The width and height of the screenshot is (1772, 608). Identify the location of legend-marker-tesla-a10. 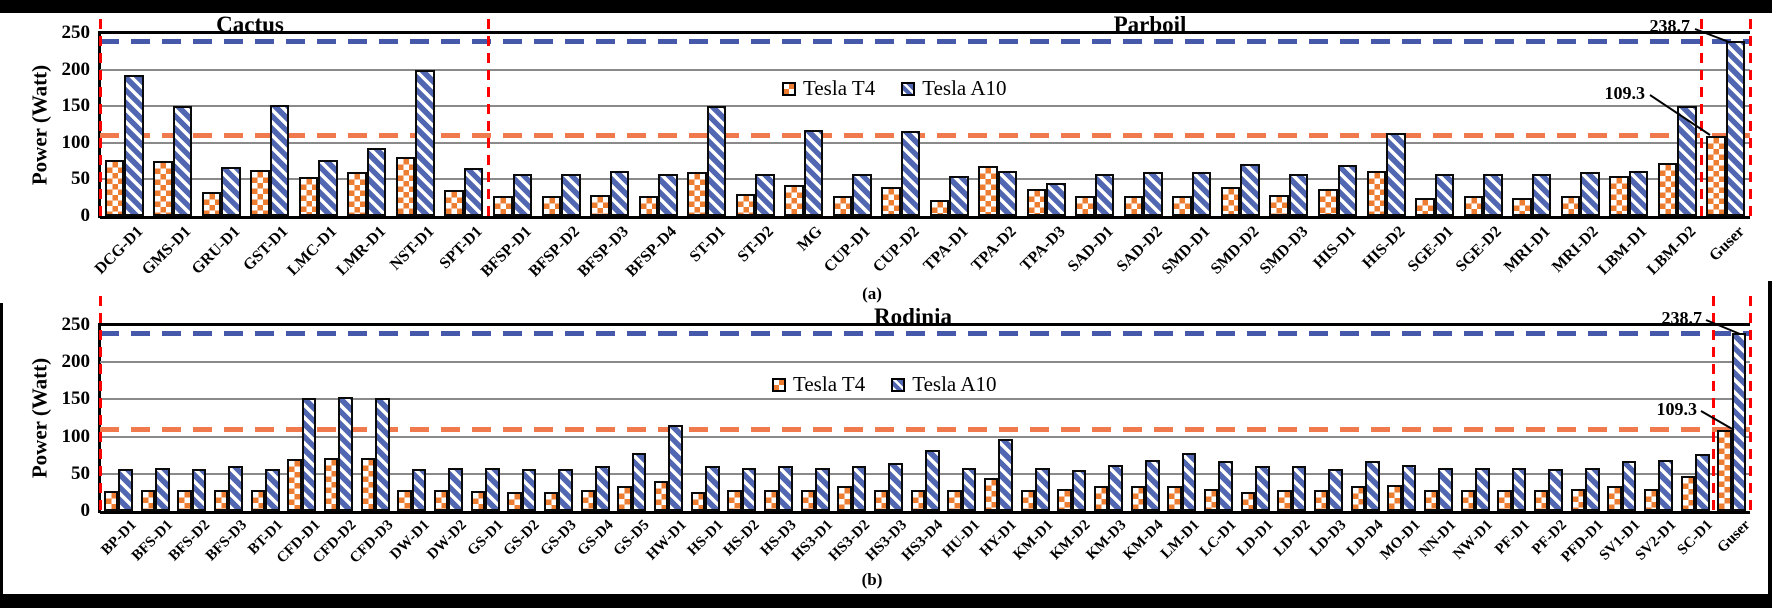
(908, 88).